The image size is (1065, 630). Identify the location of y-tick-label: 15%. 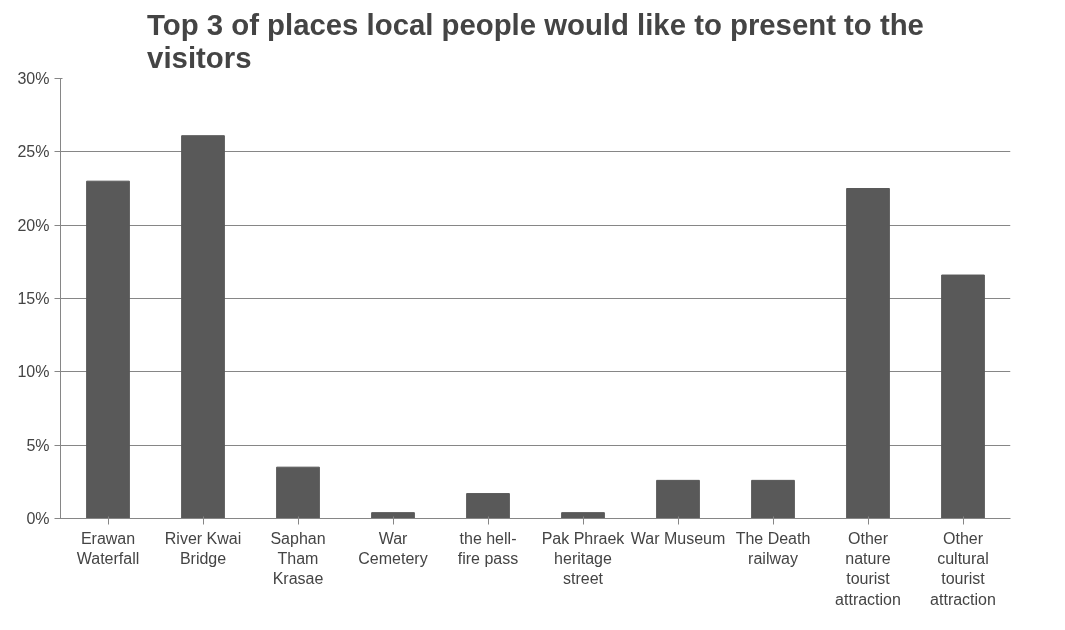
(33, 298).